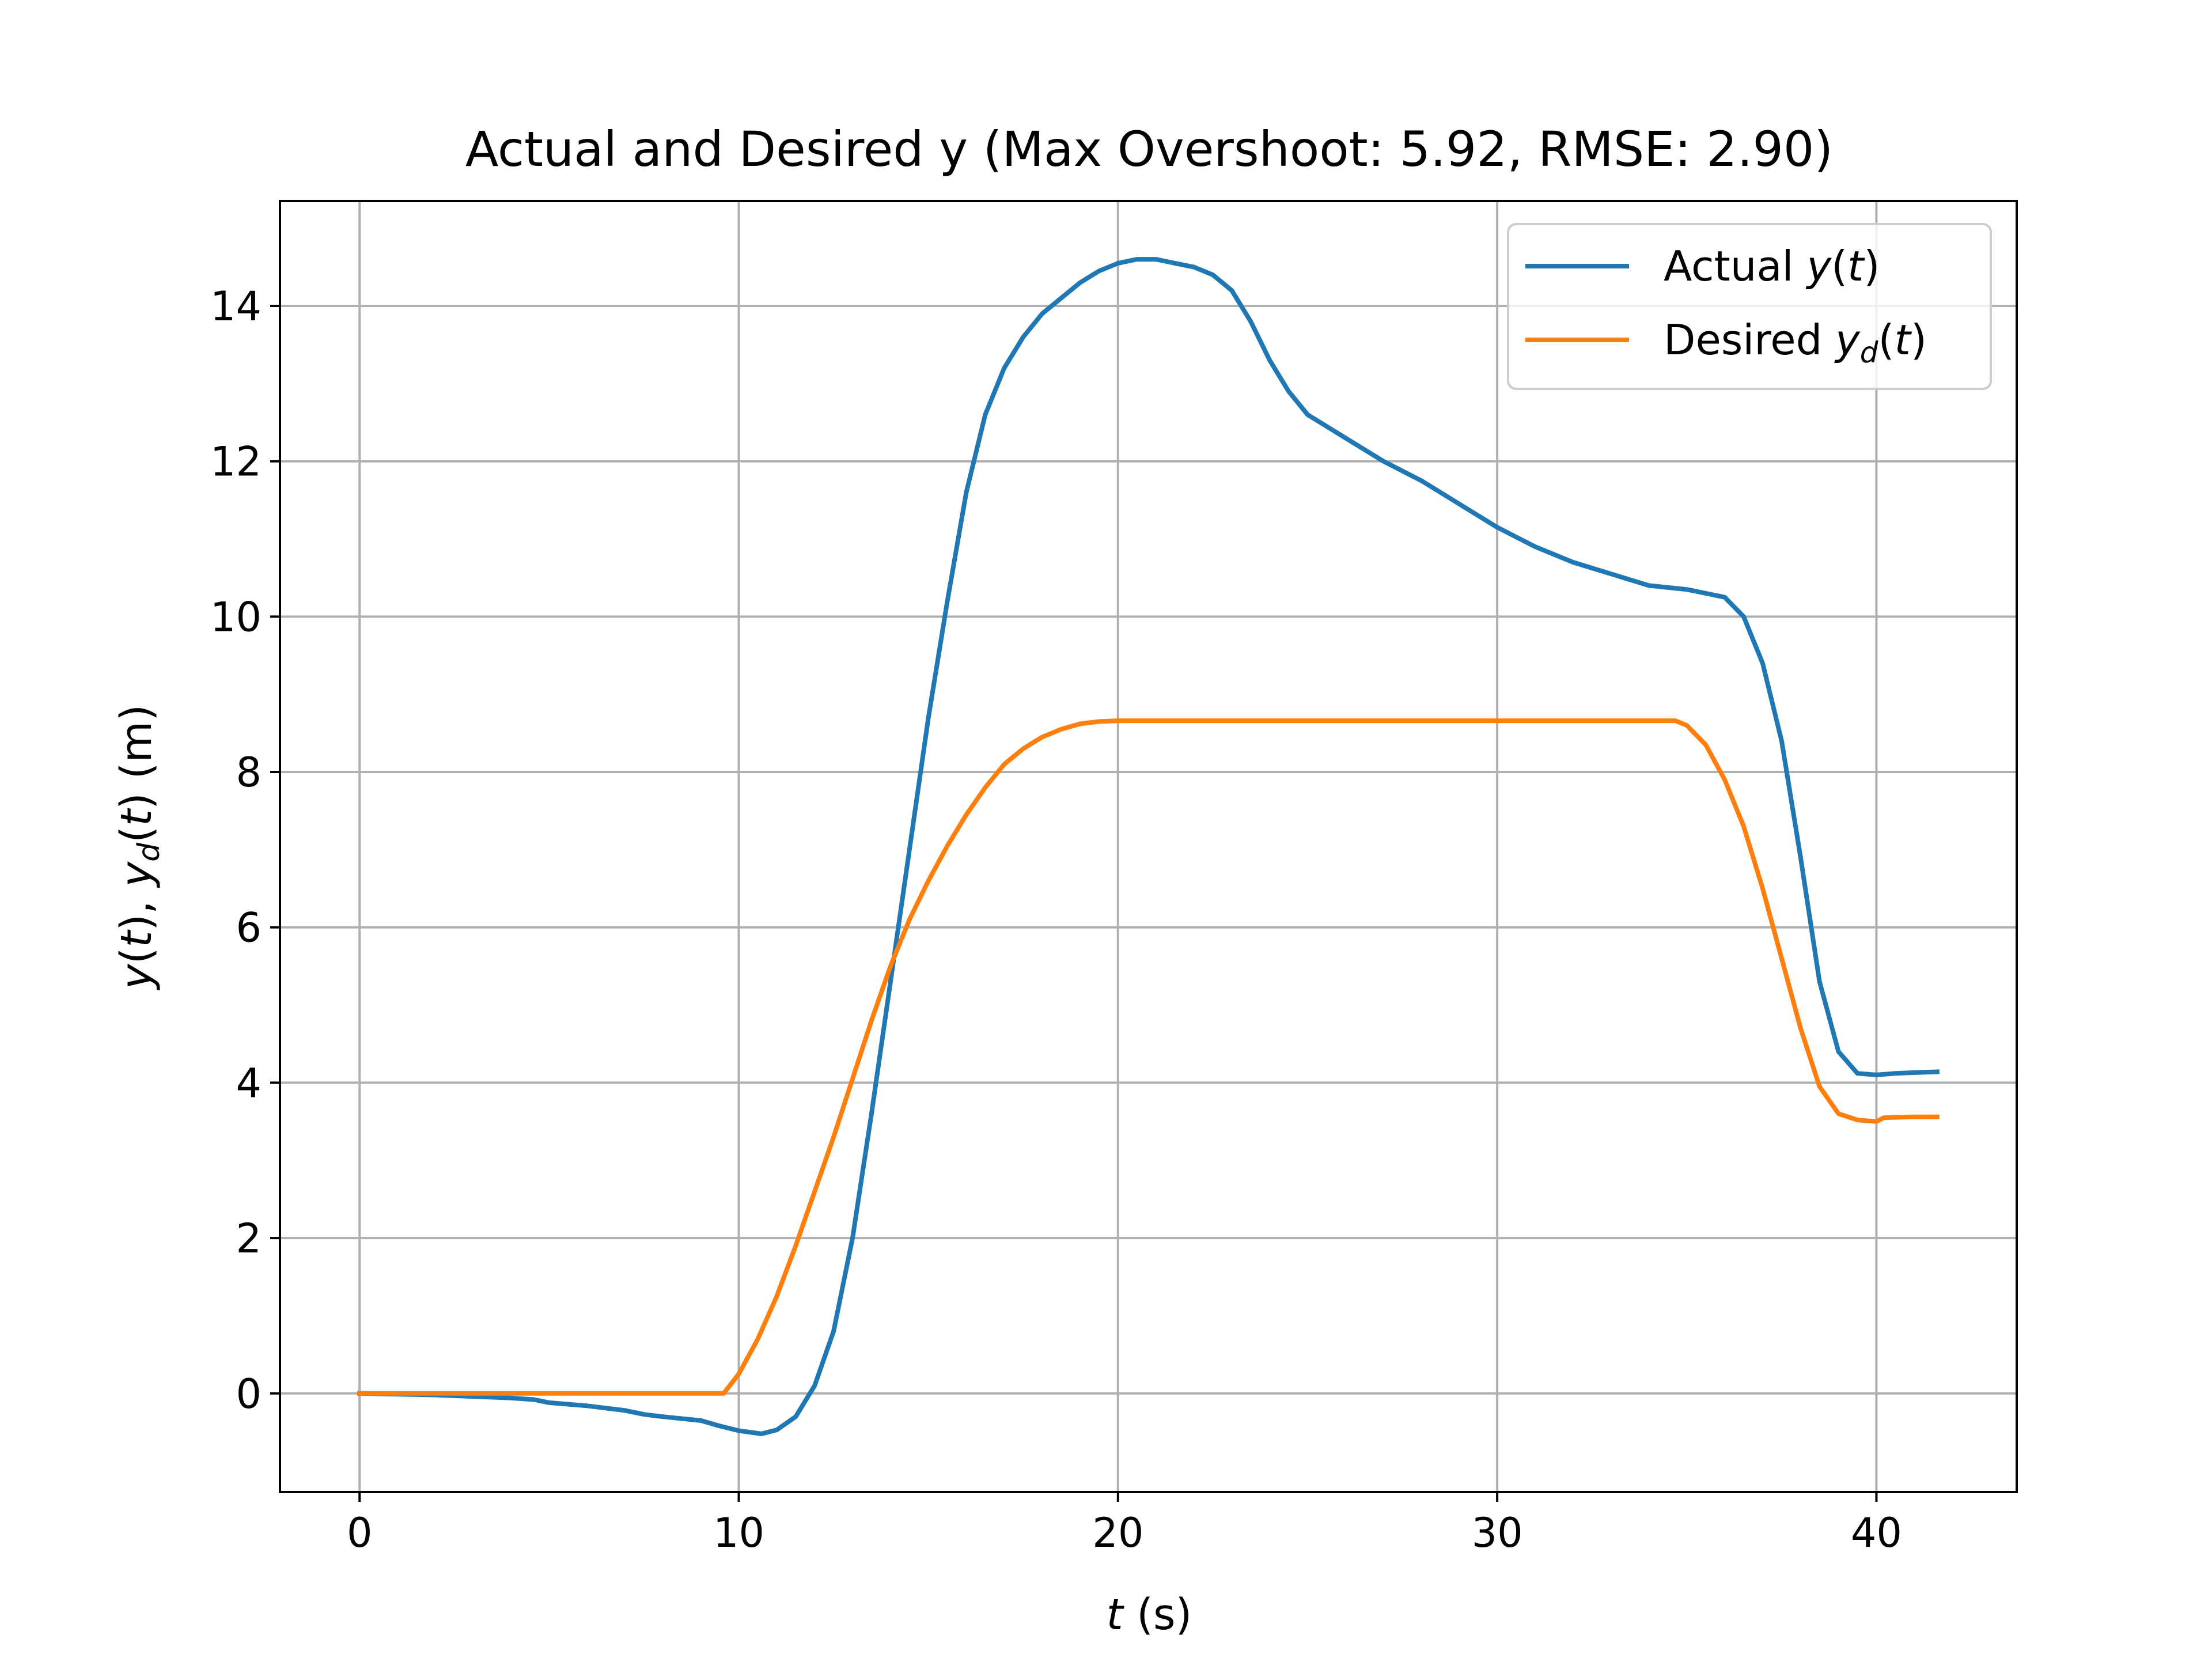 This screenshot has width=2212, height=1662. What do you see at coordinates (1772, 266) in the screenshot?
I see `legend-label-actual: Actual y(t)` at bounding box center [1772, 266].